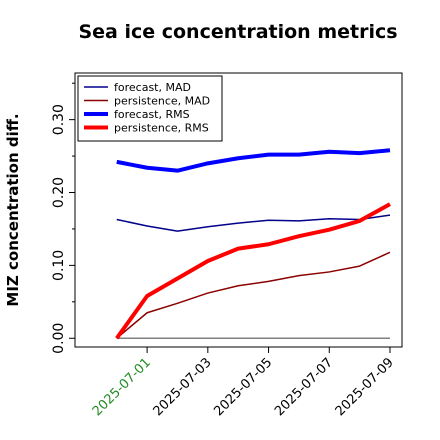 The width and height of the screenshot is (440, 440). What do you see at coordinates (59, 192) in the screenshot?
I see `y-tick-label: 0.20` at bounding box center [59, 192].